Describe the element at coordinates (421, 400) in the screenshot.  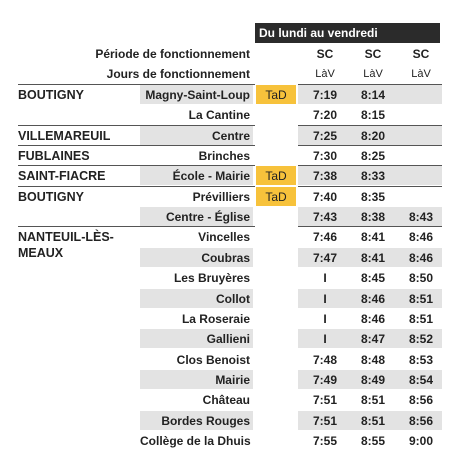
I see `time: 8:56` at that location.